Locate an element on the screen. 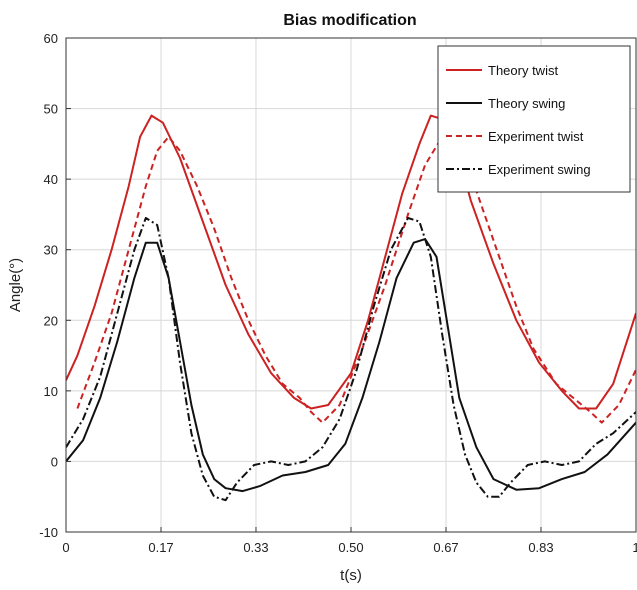 The height and width of the screenshot is (590, 637). x-tick-label: 0.17 is located at coordinates (160, 547).